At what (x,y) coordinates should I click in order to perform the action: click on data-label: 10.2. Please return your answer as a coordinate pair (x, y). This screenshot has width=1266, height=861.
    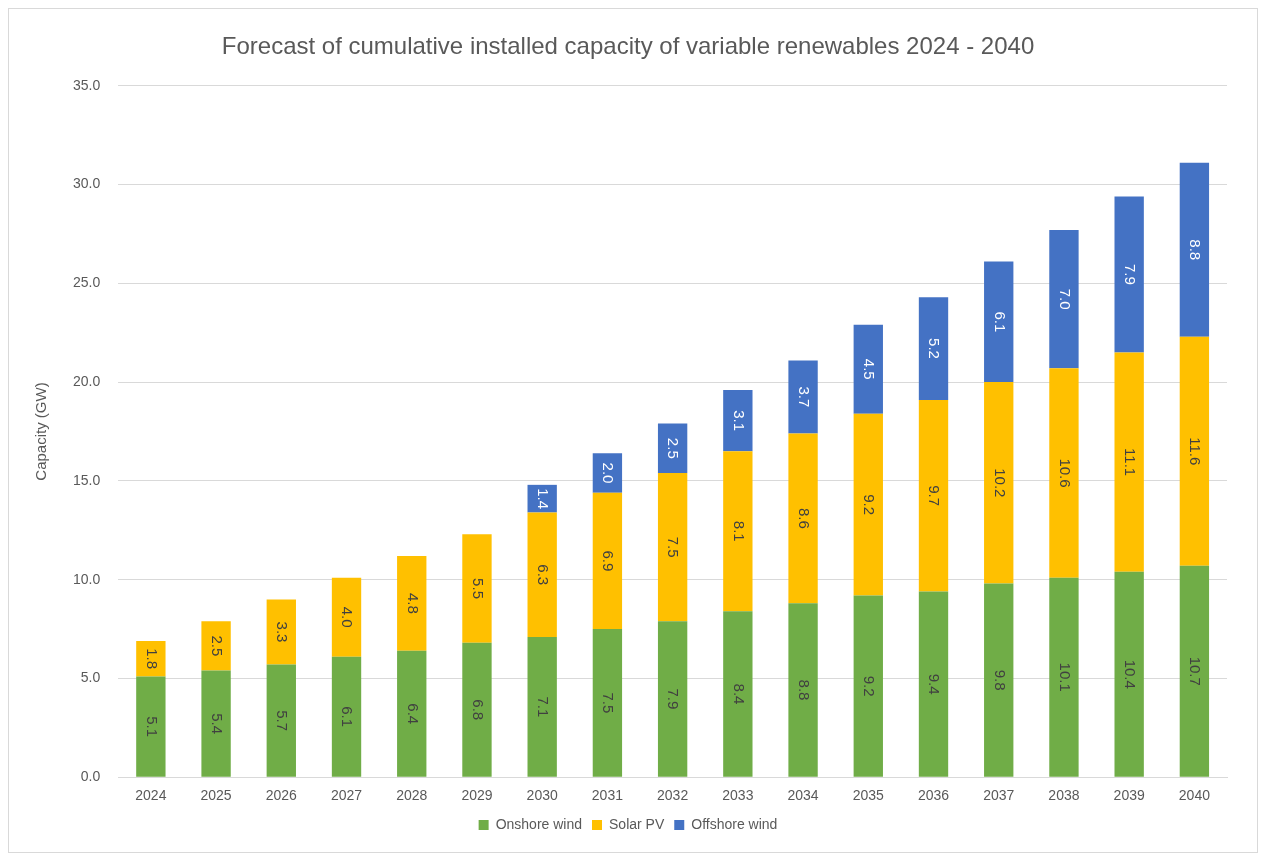
    Looking at the image, I should click on (1000, 483).